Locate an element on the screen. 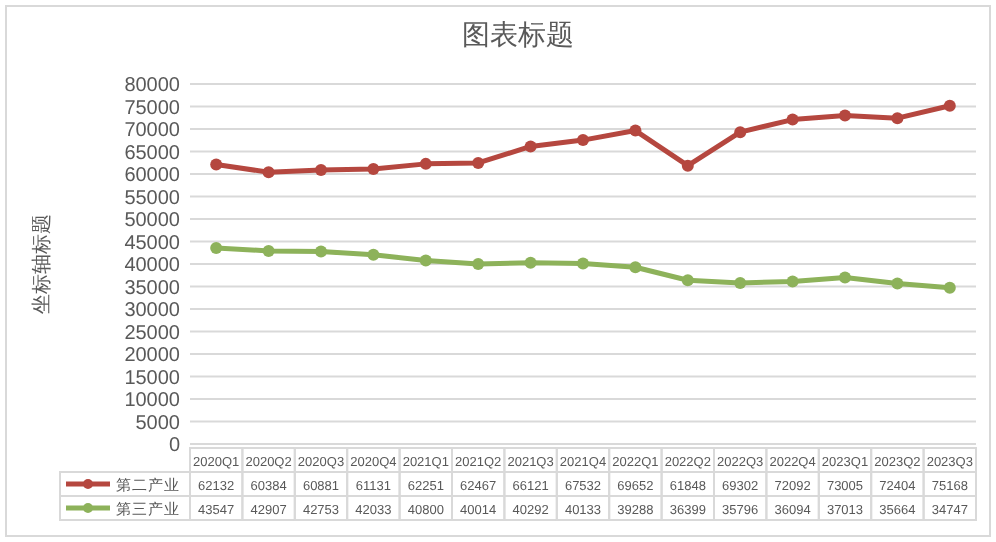 This screenshot has height=542, width=996. y-tick-label: 50000 is located at coordinates (152, 221).